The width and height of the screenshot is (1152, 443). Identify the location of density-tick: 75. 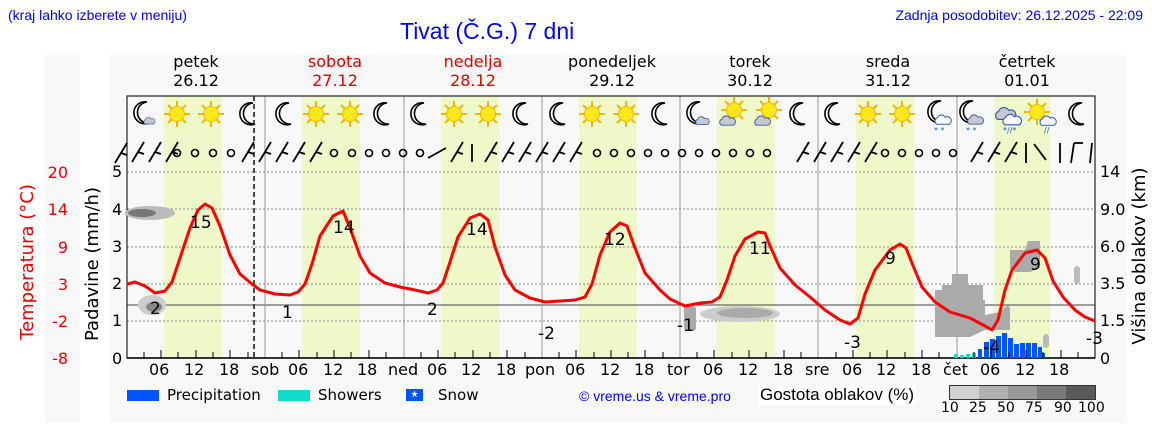
(1034, 408).